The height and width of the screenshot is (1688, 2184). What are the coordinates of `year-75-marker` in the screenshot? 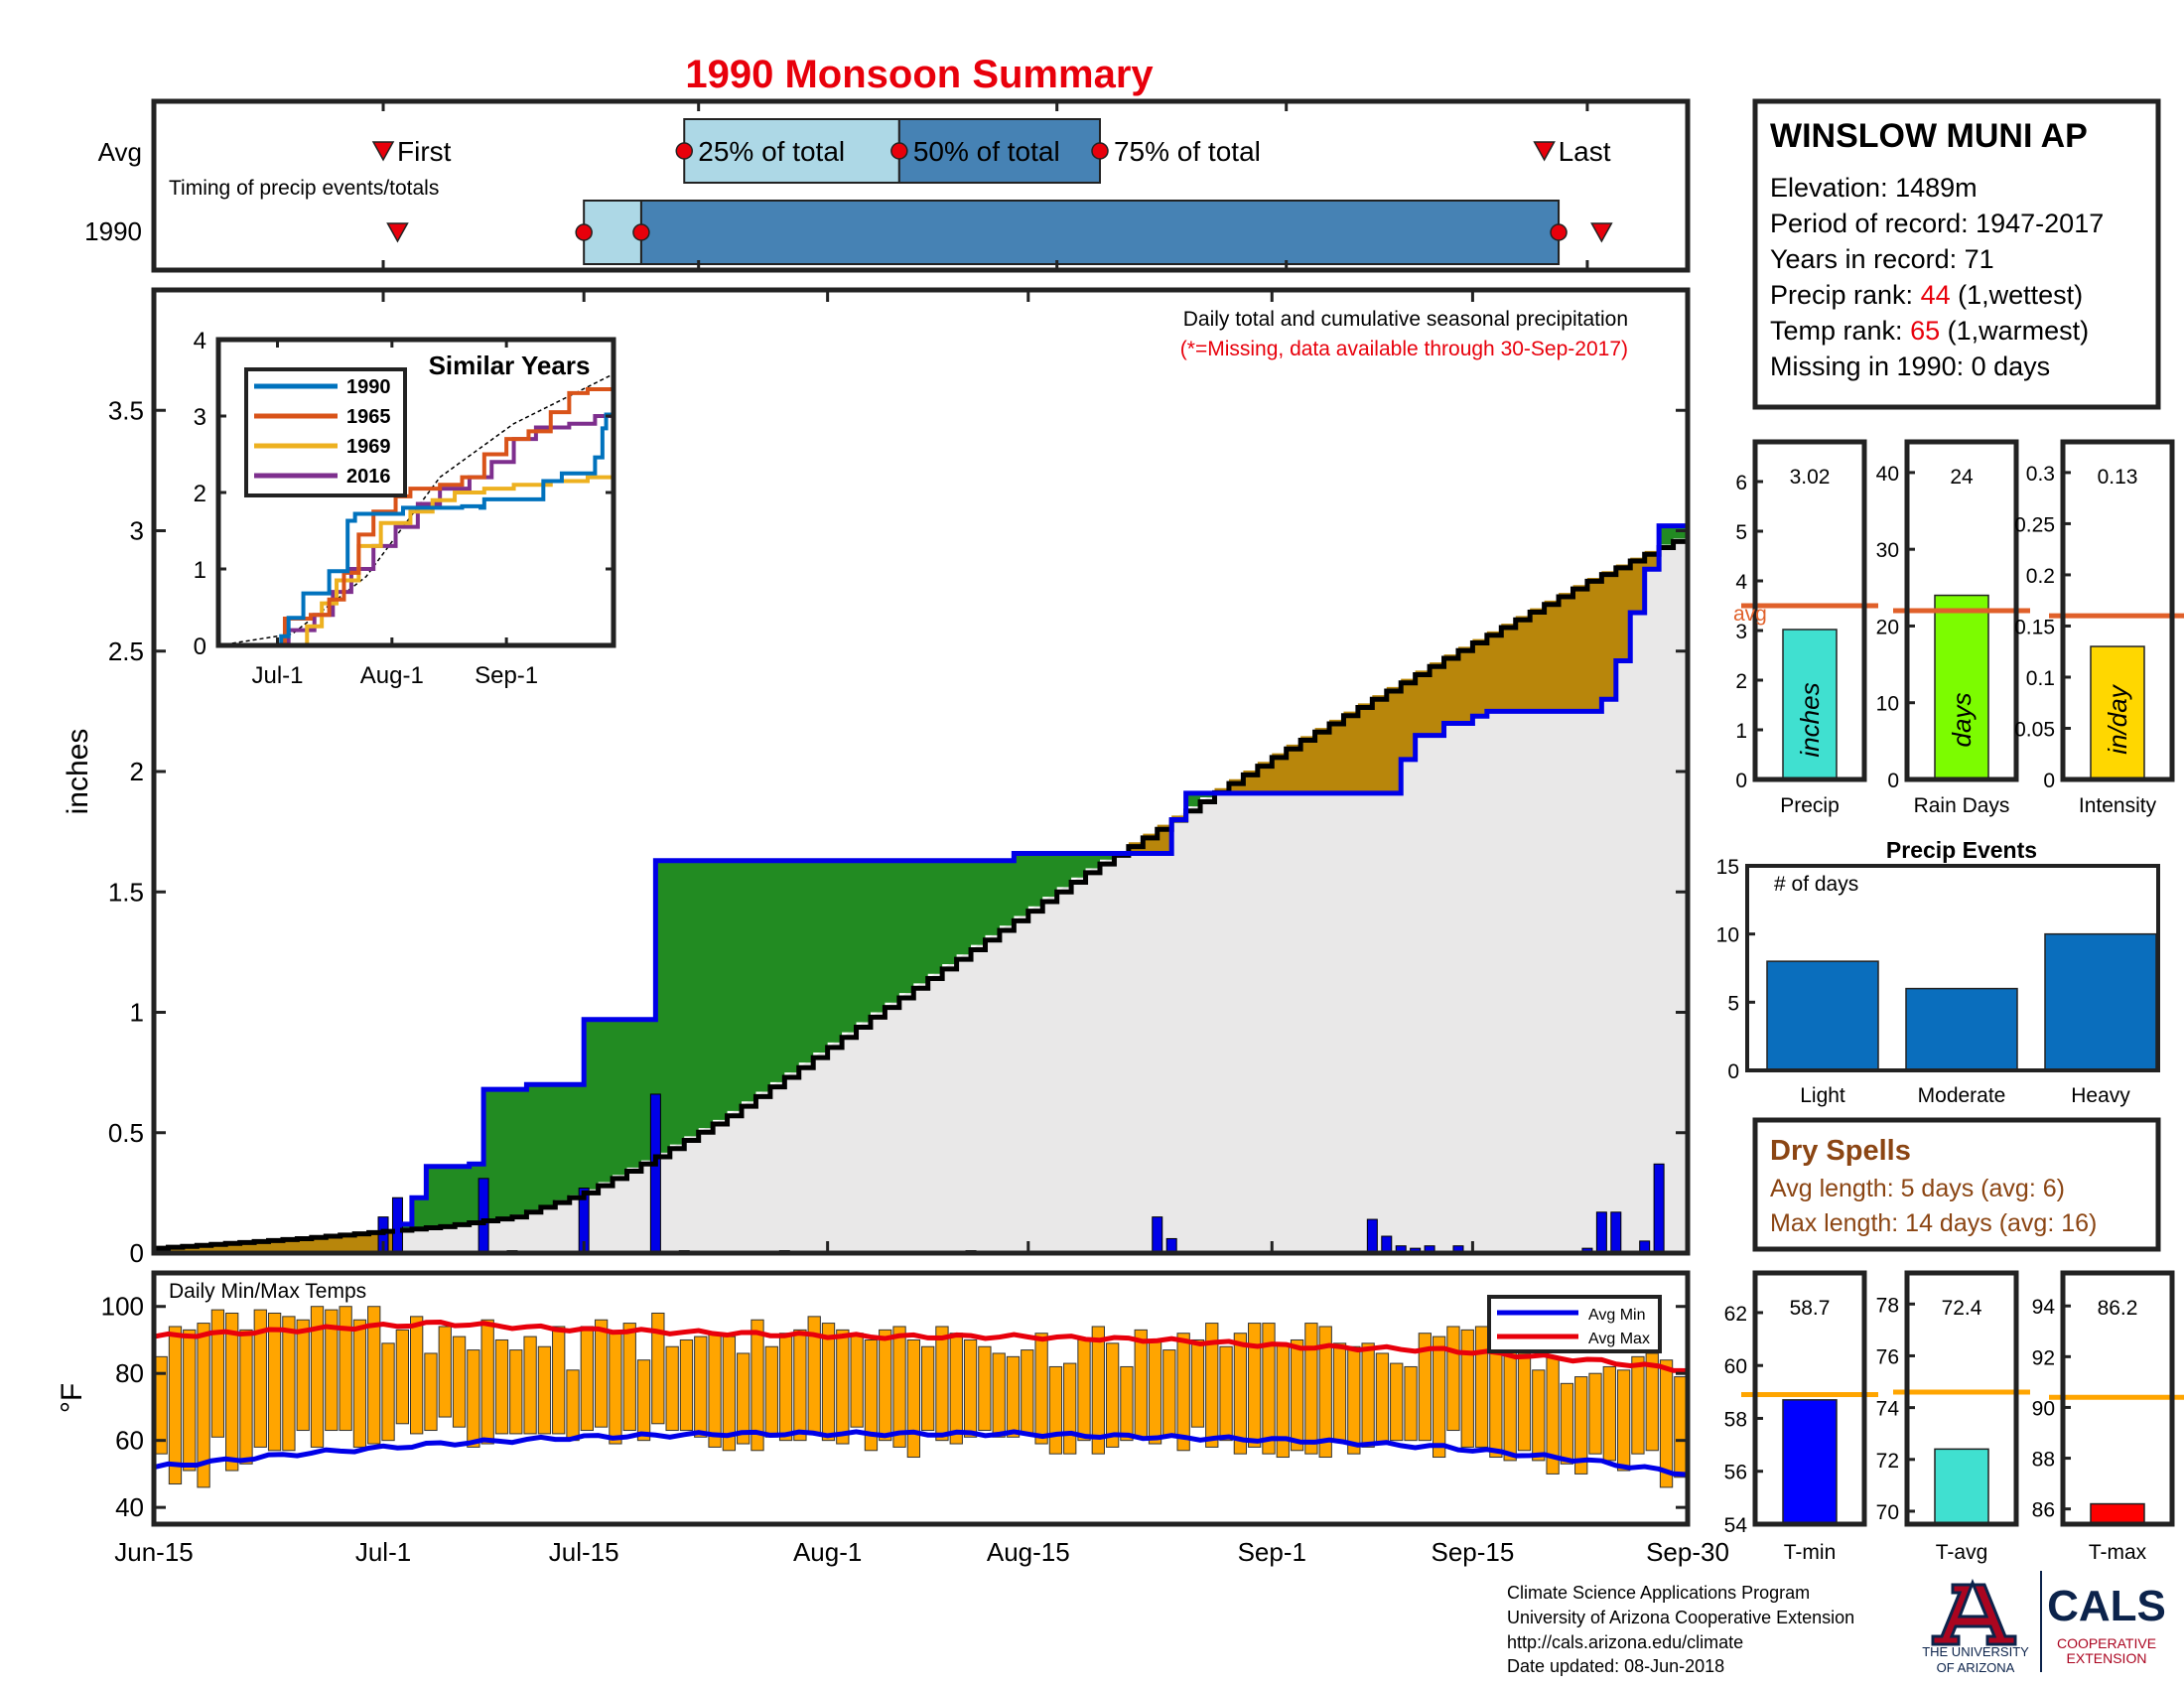 It's located at (1559, 232).